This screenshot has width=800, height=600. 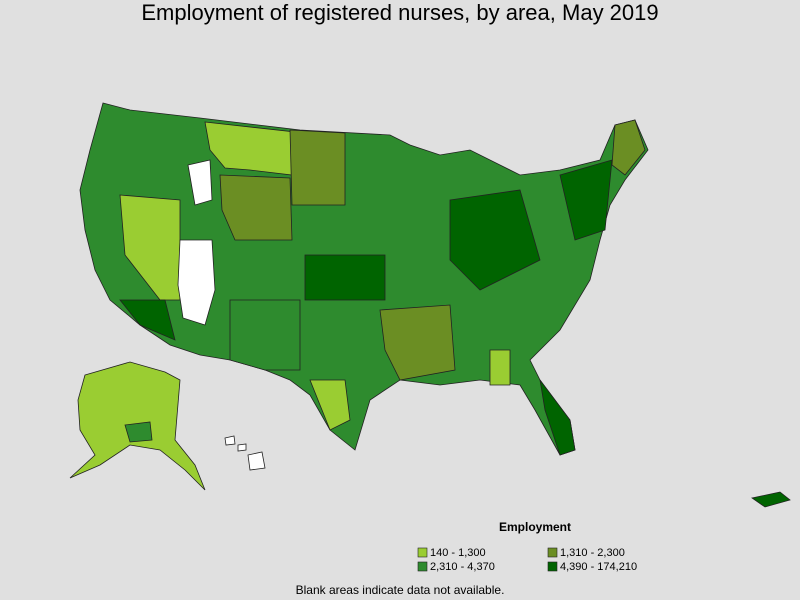 I want to click on legend-label: 140 - 1,300, so click(x=458, y=553).